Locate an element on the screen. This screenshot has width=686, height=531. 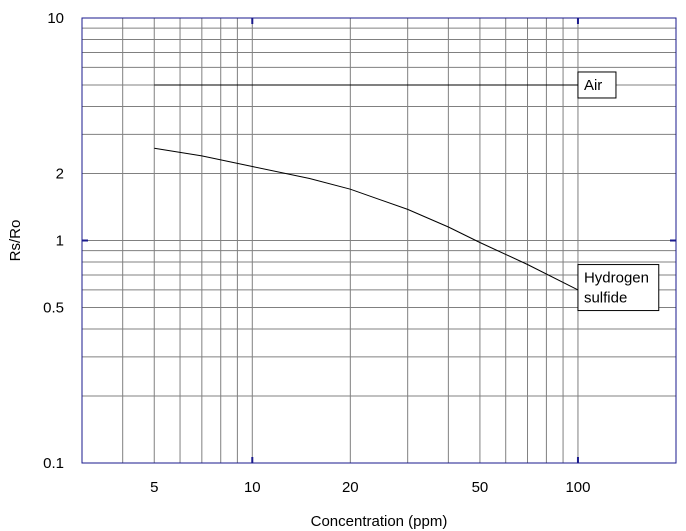
x-tick-label: 100 is located at coordinates (577, 487).